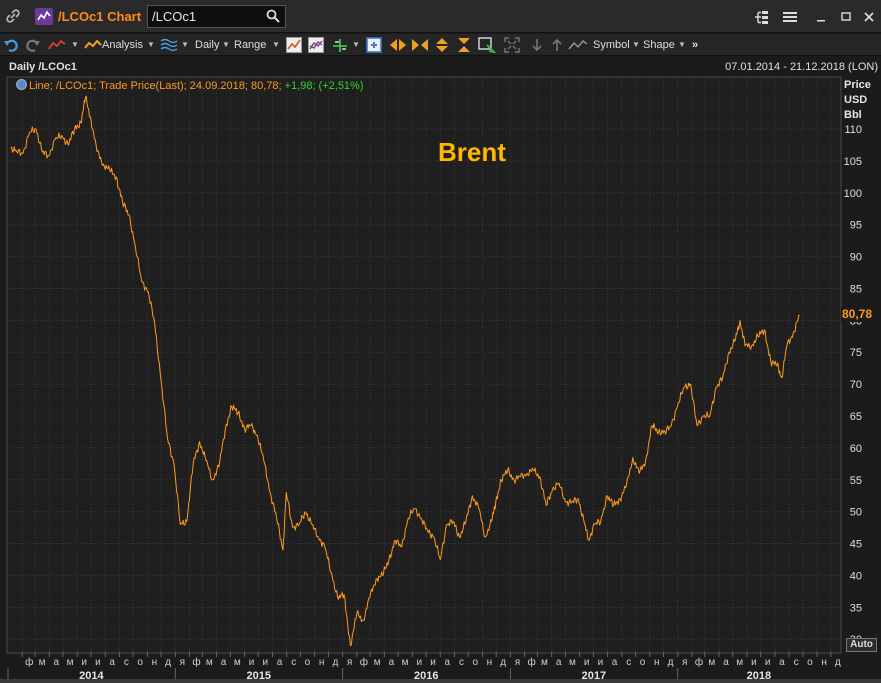 This screenshot has height=683, width=881. I want to click on y-axis-unit: Price USD Bbl, so click(861, 100).